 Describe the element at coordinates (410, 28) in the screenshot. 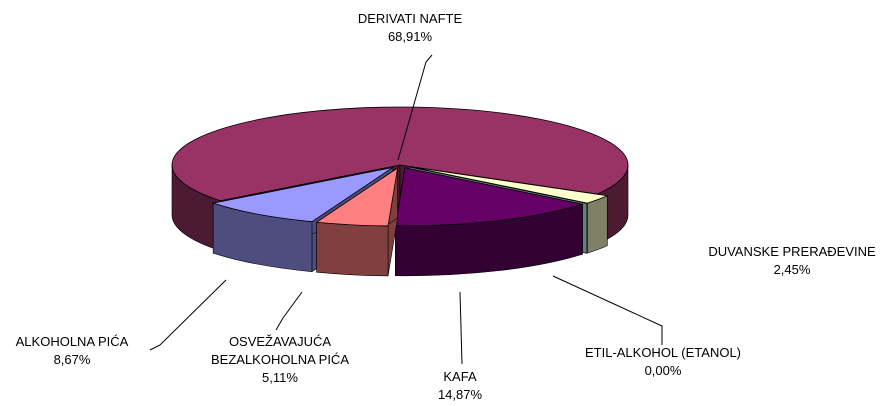

I see `slice-label: DERIVATI NAFTE 68,91%` at that location.